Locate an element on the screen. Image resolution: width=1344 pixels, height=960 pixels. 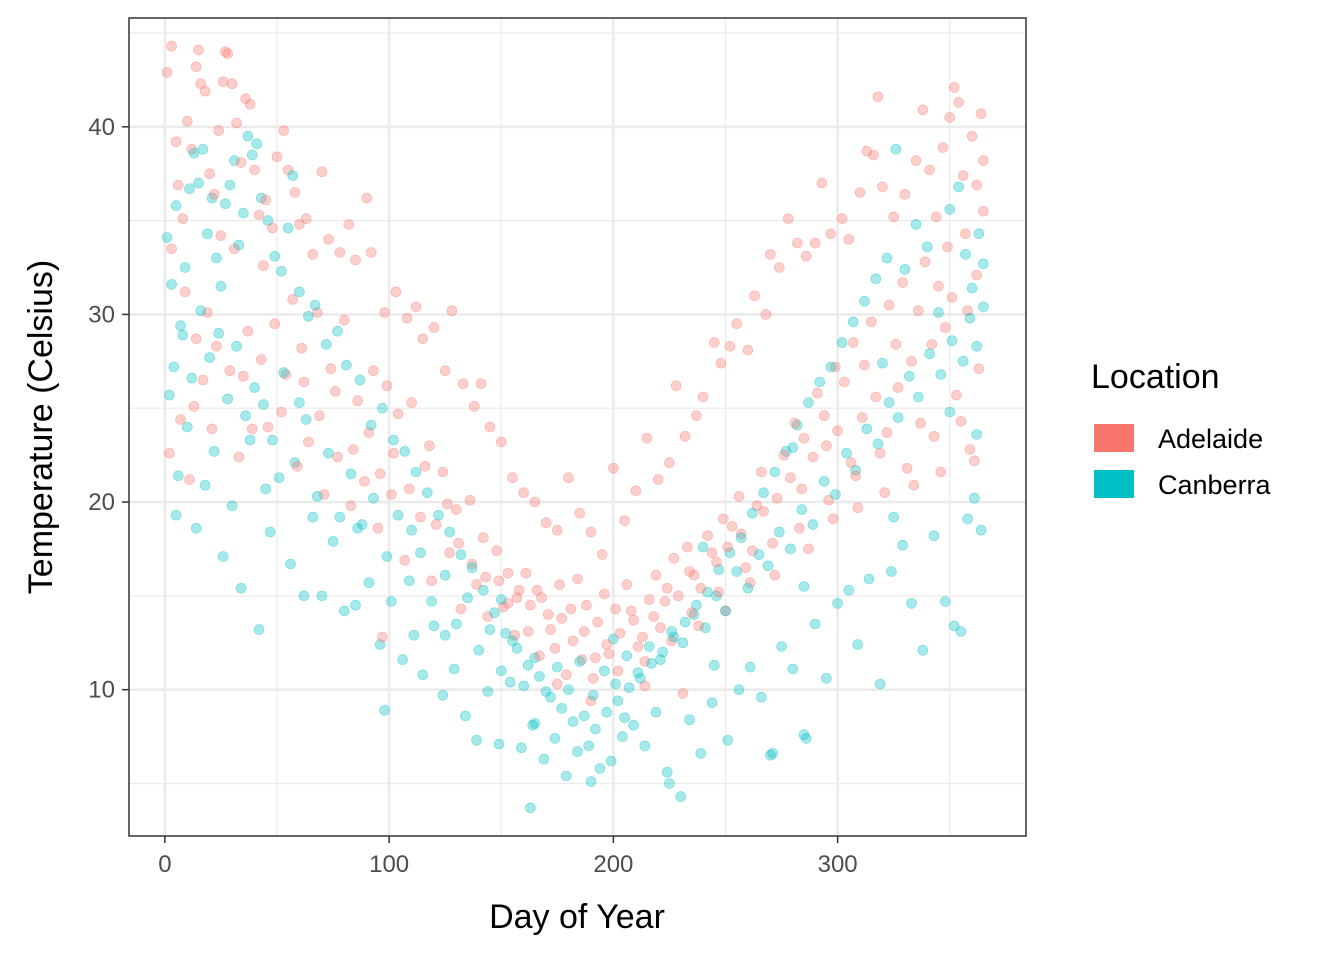
legend-title: Location is located at coordinates (1155, 377).